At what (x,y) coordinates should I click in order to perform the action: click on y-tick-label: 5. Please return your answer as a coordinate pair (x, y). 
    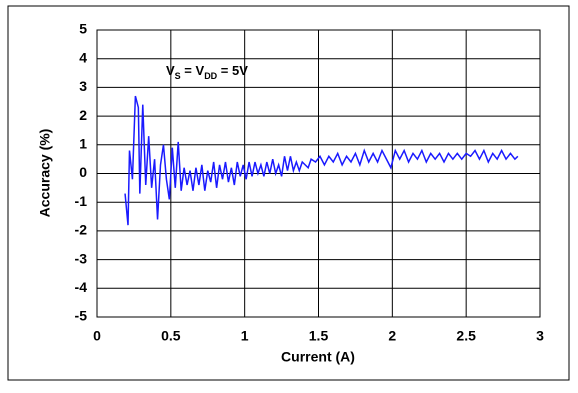
    Looking at the image, I should click on (83, 29).